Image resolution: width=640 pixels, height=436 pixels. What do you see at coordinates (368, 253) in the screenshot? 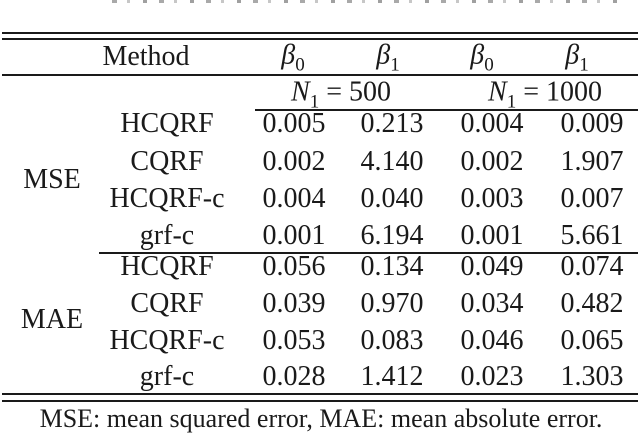
I see `group-divider-rule` at bounding box center [368, 253].